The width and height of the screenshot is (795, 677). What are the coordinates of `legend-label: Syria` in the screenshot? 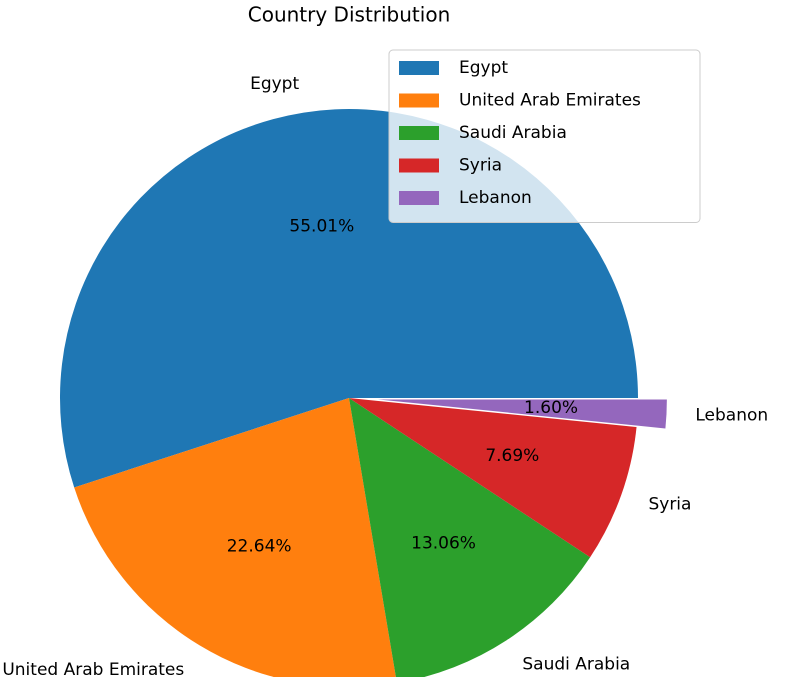 It's located at (480, 166).